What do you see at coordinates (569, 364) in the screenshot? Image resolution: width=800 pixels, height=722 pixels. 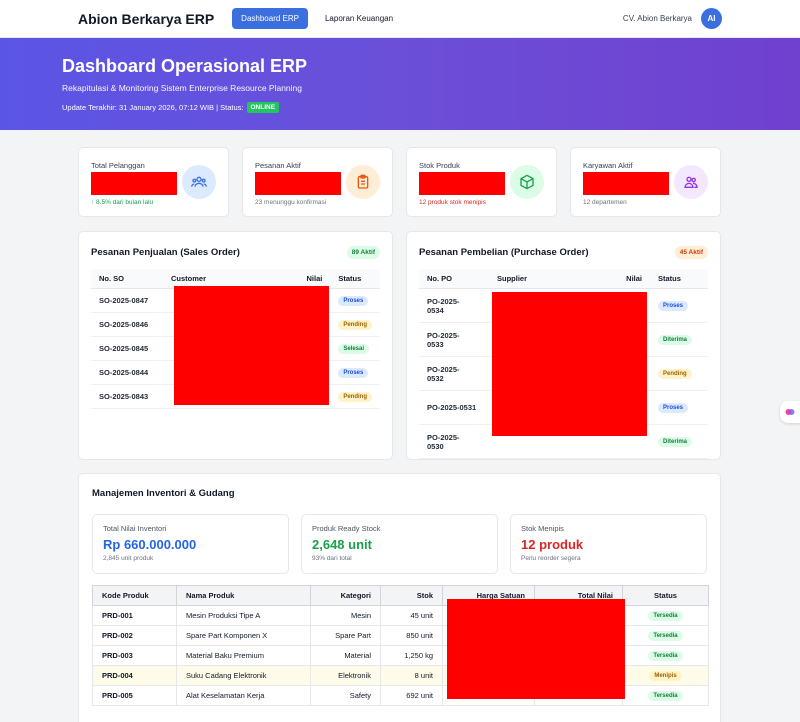 I see `redacted-supplier-value` at bounding box center [569, 364].